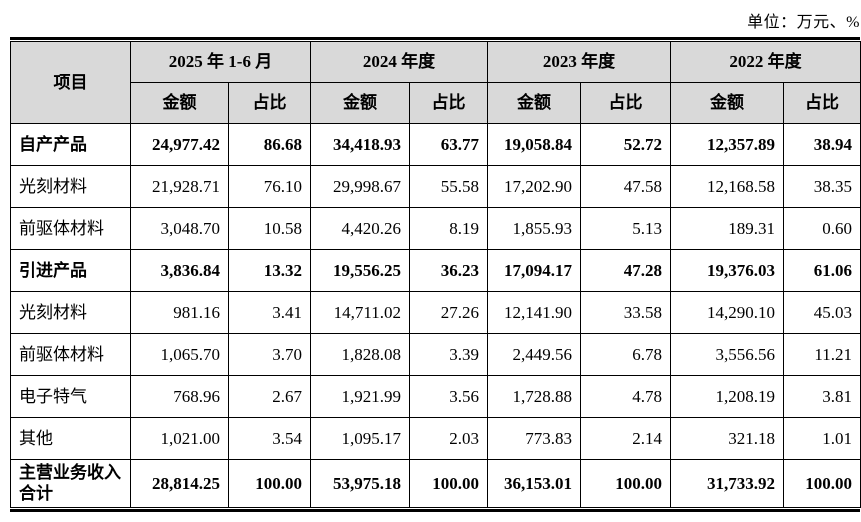  I want to click on ratio-cell: 86.68, so click(269, 144).